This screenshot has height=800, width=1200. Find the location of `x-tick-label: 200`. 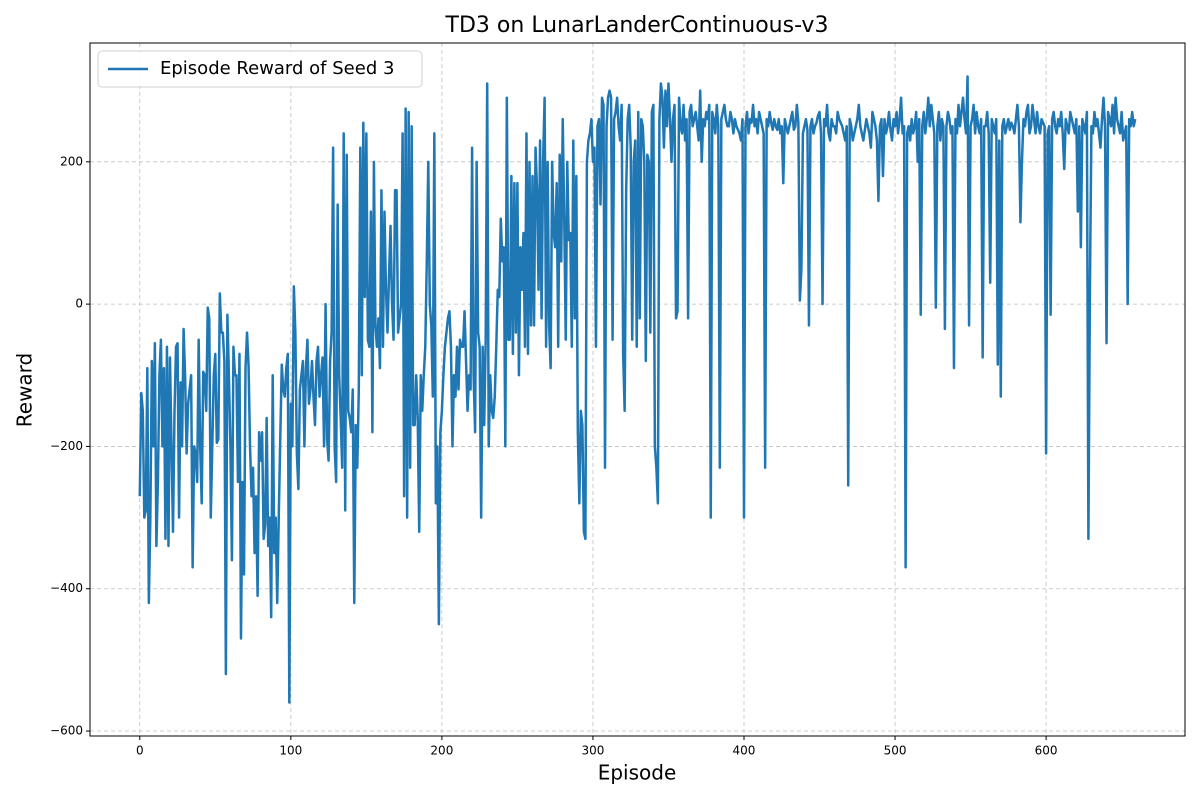

x-tick-label: 200 is located at coordinates (441, 751).